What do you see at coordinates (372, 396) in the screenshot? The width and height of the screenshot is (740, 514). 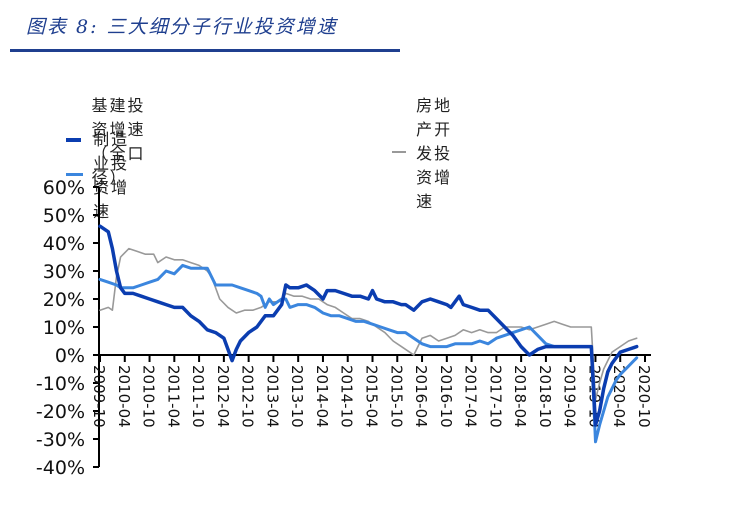 I see `x-tick-label: 2015-04` at bounding box center [372, 396].